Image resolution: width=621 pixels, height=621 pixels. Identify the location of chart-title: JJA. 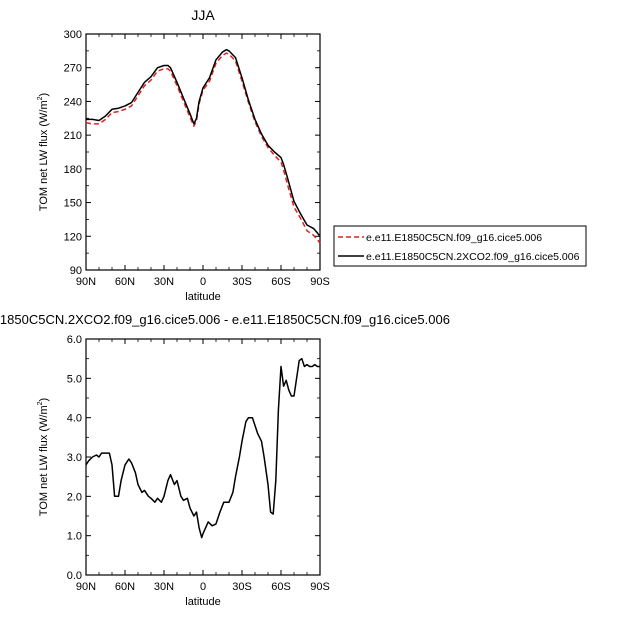
(203, 15).